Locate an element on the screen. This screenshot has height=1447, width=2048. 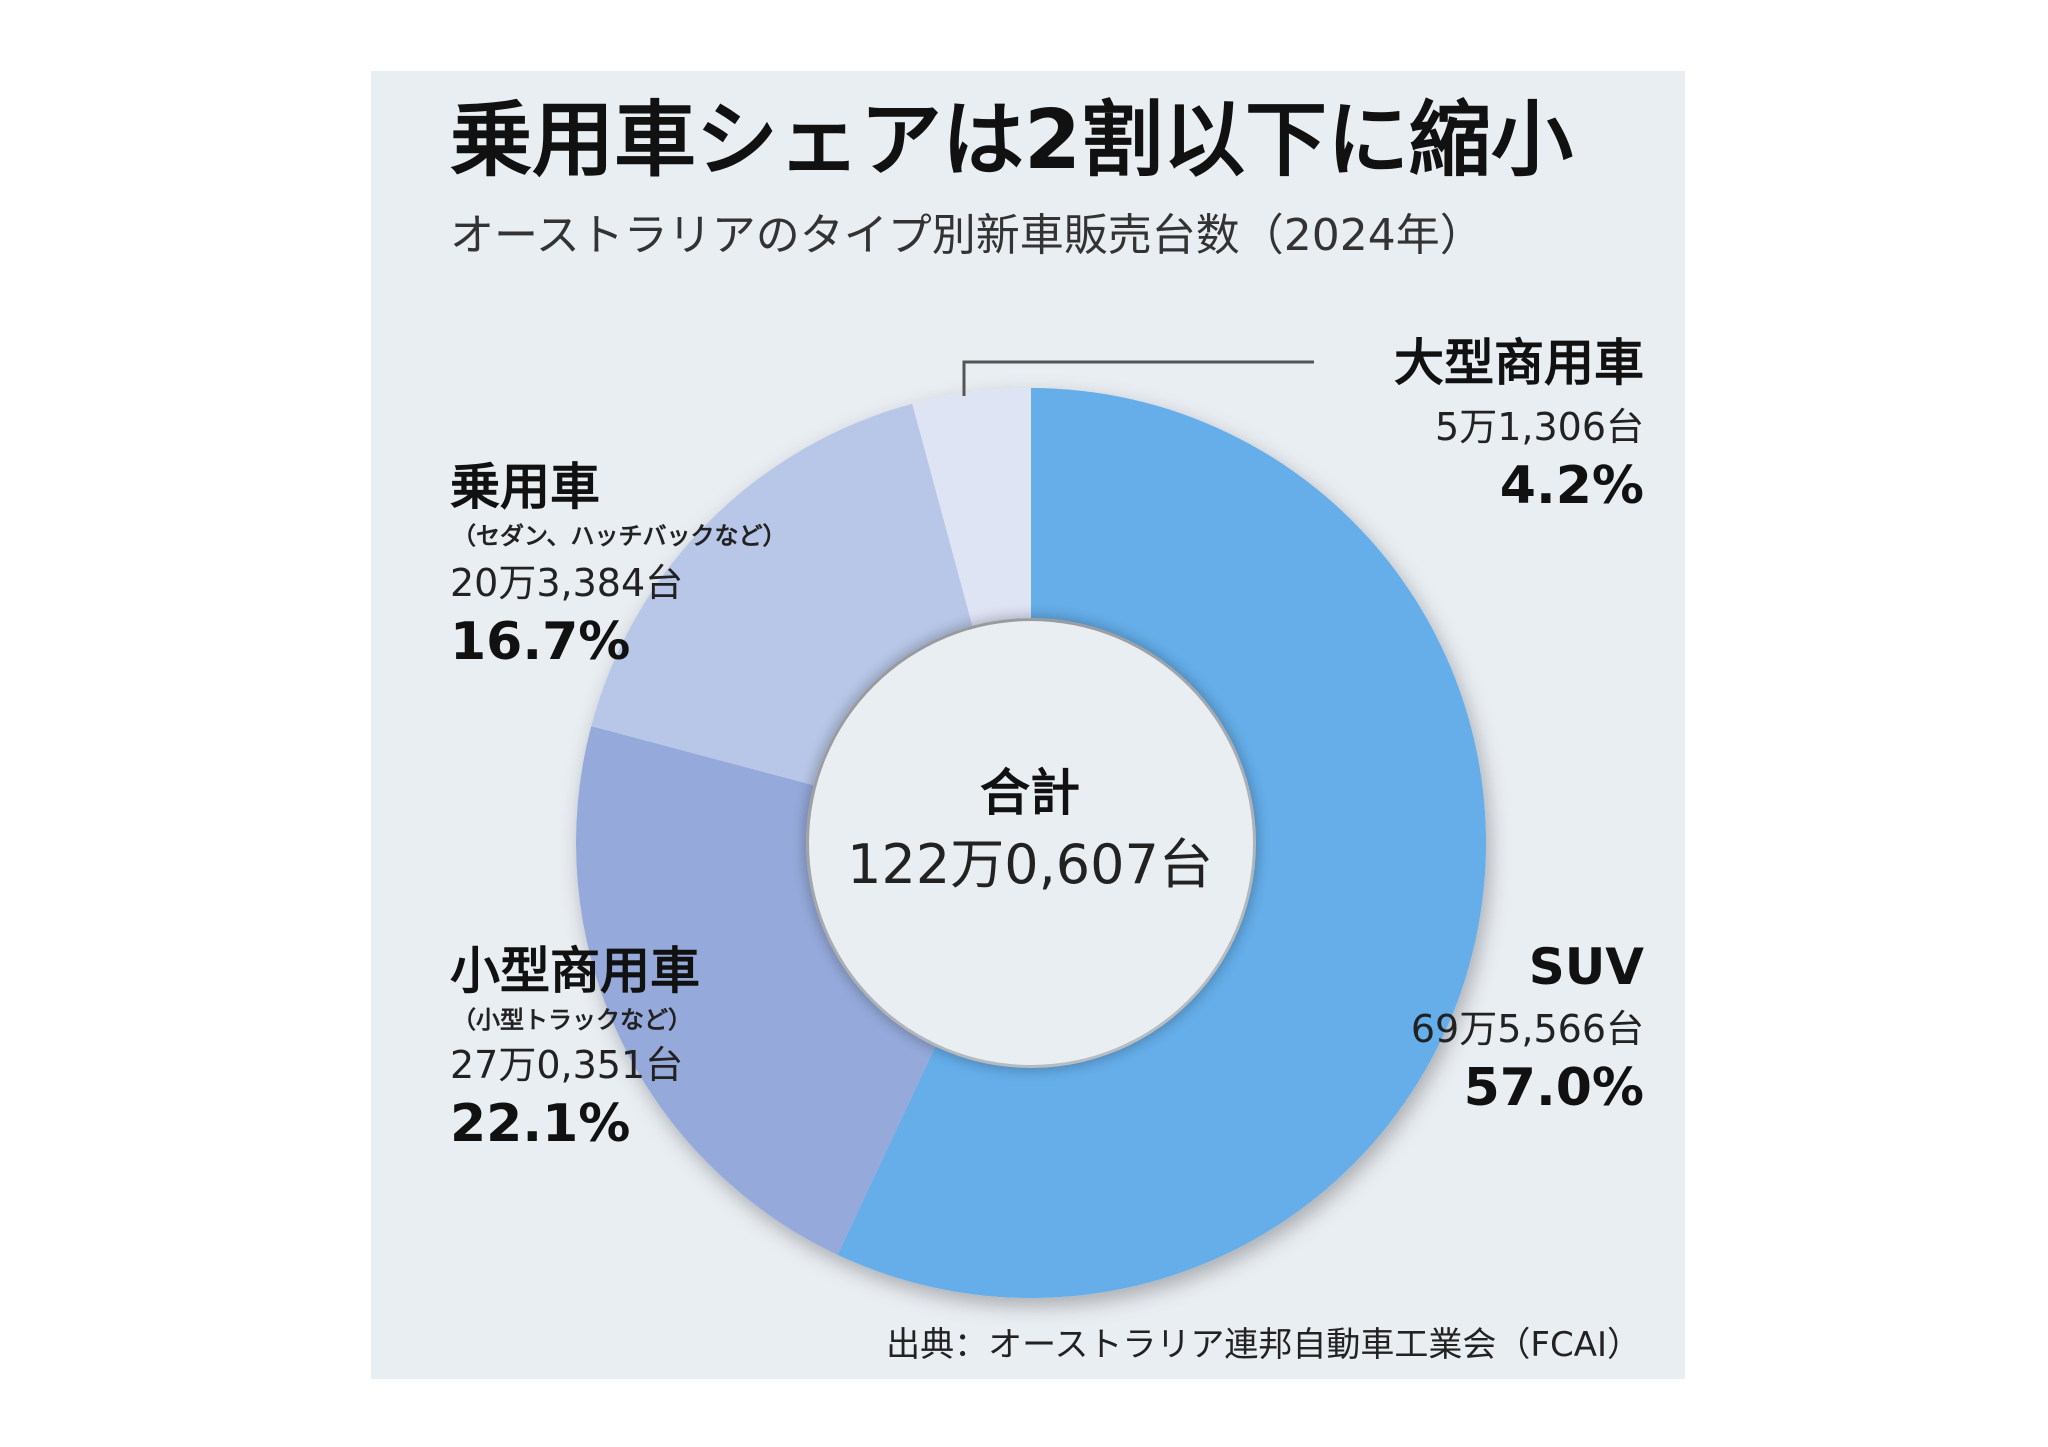
slice-label-heavy-commercial: 大型商用車 is located at coordinates (1519, 363).